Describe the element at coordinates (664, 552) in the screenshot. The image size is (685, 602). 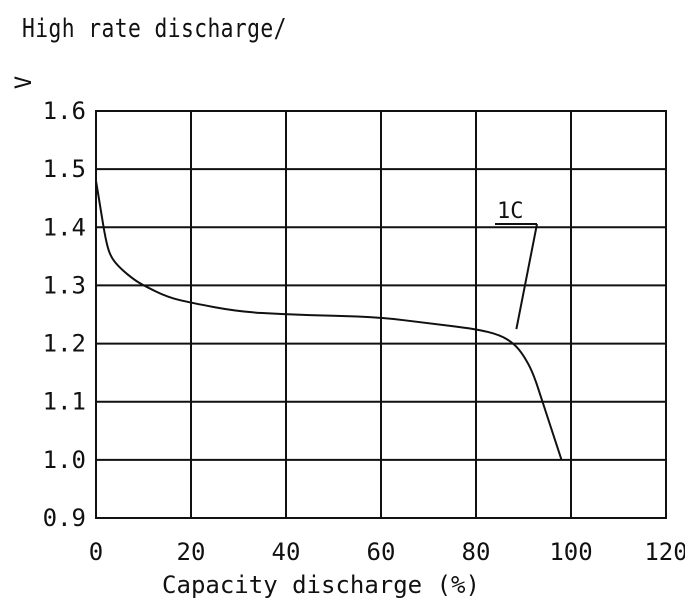
I see `x-tick-label: 120` at that location.